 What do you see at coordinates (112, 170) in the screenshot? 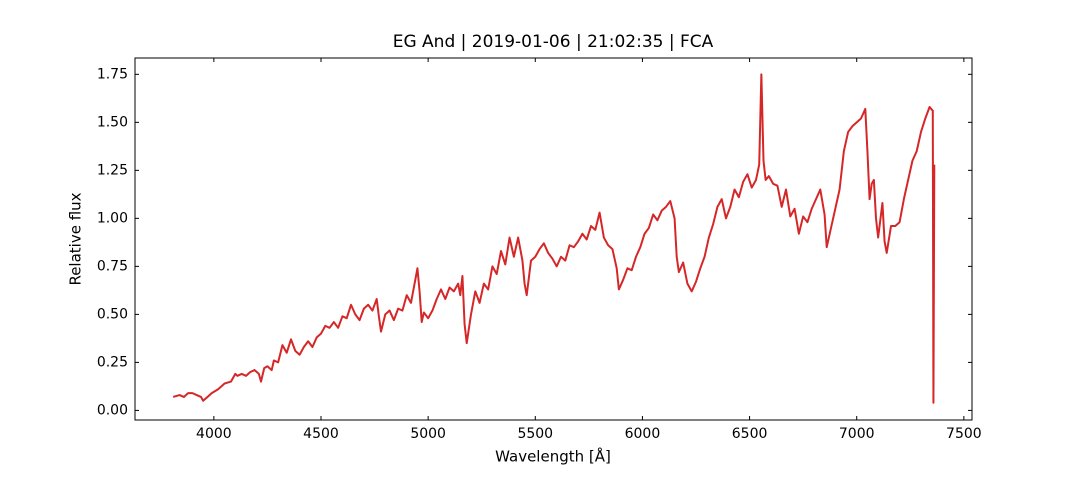
I see `y-tick-label: 1.25` at bounding box center [112, 170].